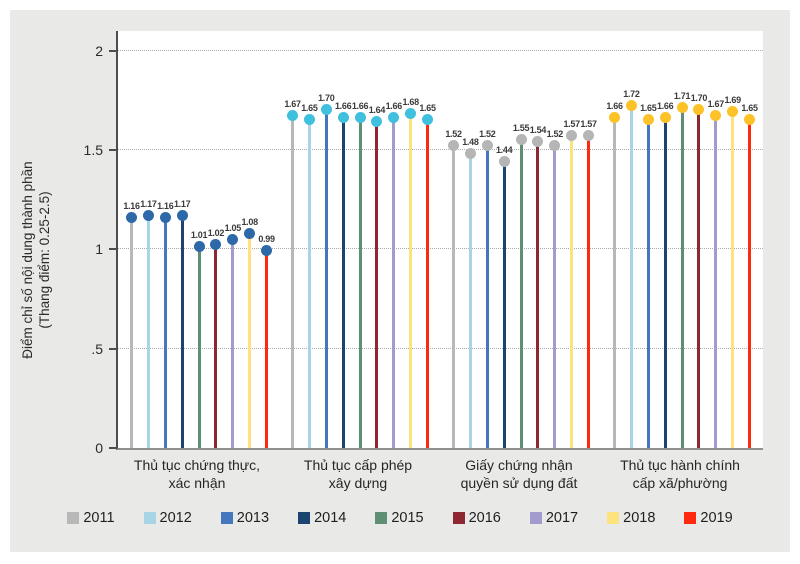 This screenshot has width=800, height=564. I want to click on lollipop-2013: 1.70, so click(326, 239).